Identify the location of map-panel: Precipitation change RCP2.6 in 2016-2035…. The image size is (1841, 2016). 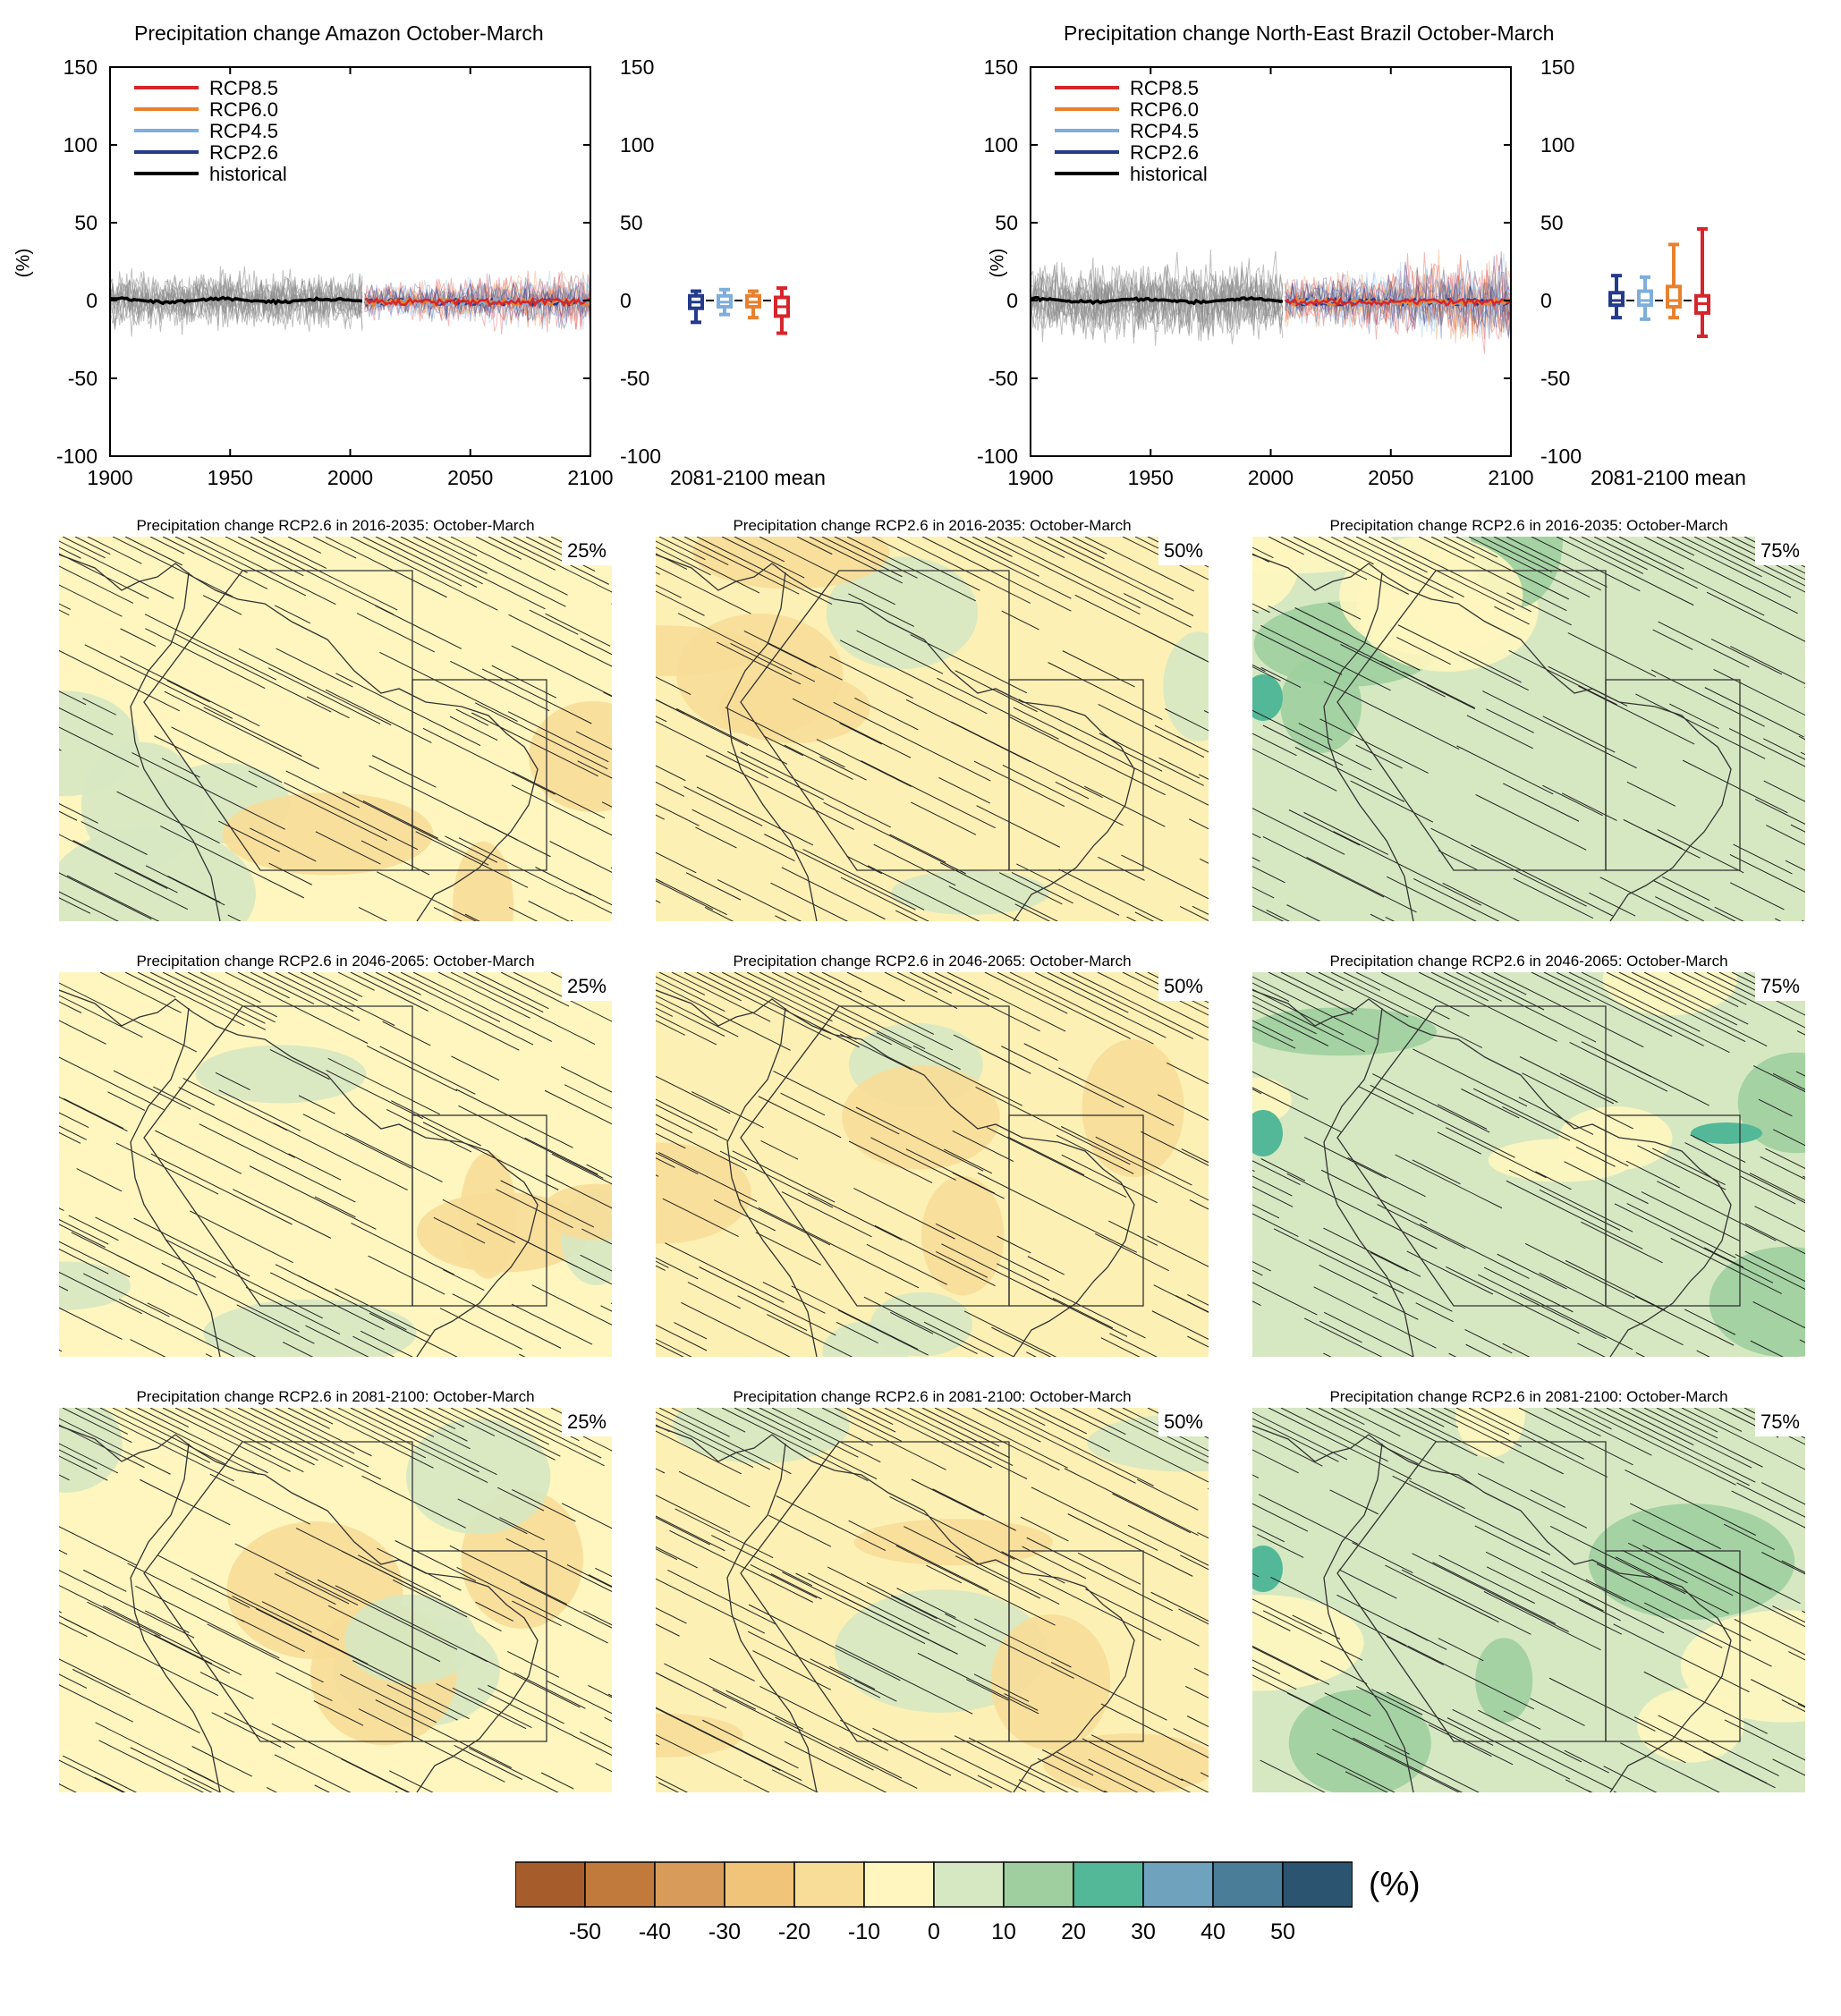
(335, 727).